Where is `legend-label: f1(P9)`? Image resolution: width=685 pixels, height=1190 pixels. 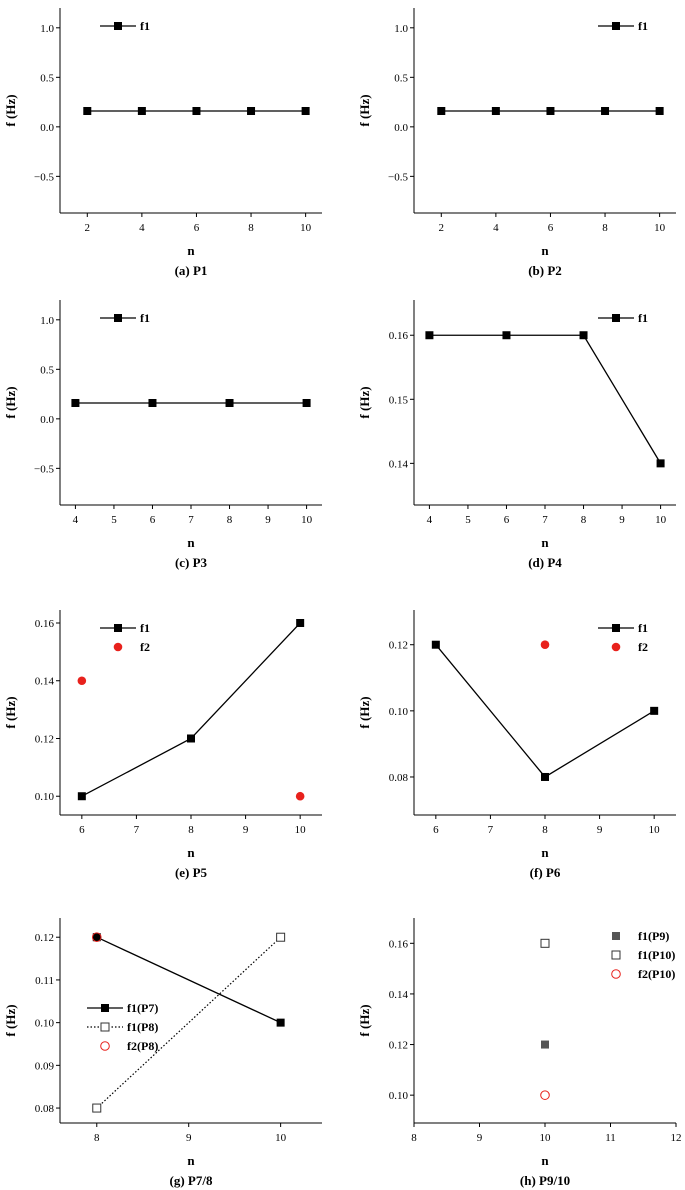 legend-label: f1(P9) is located at coordinates (653, 936).